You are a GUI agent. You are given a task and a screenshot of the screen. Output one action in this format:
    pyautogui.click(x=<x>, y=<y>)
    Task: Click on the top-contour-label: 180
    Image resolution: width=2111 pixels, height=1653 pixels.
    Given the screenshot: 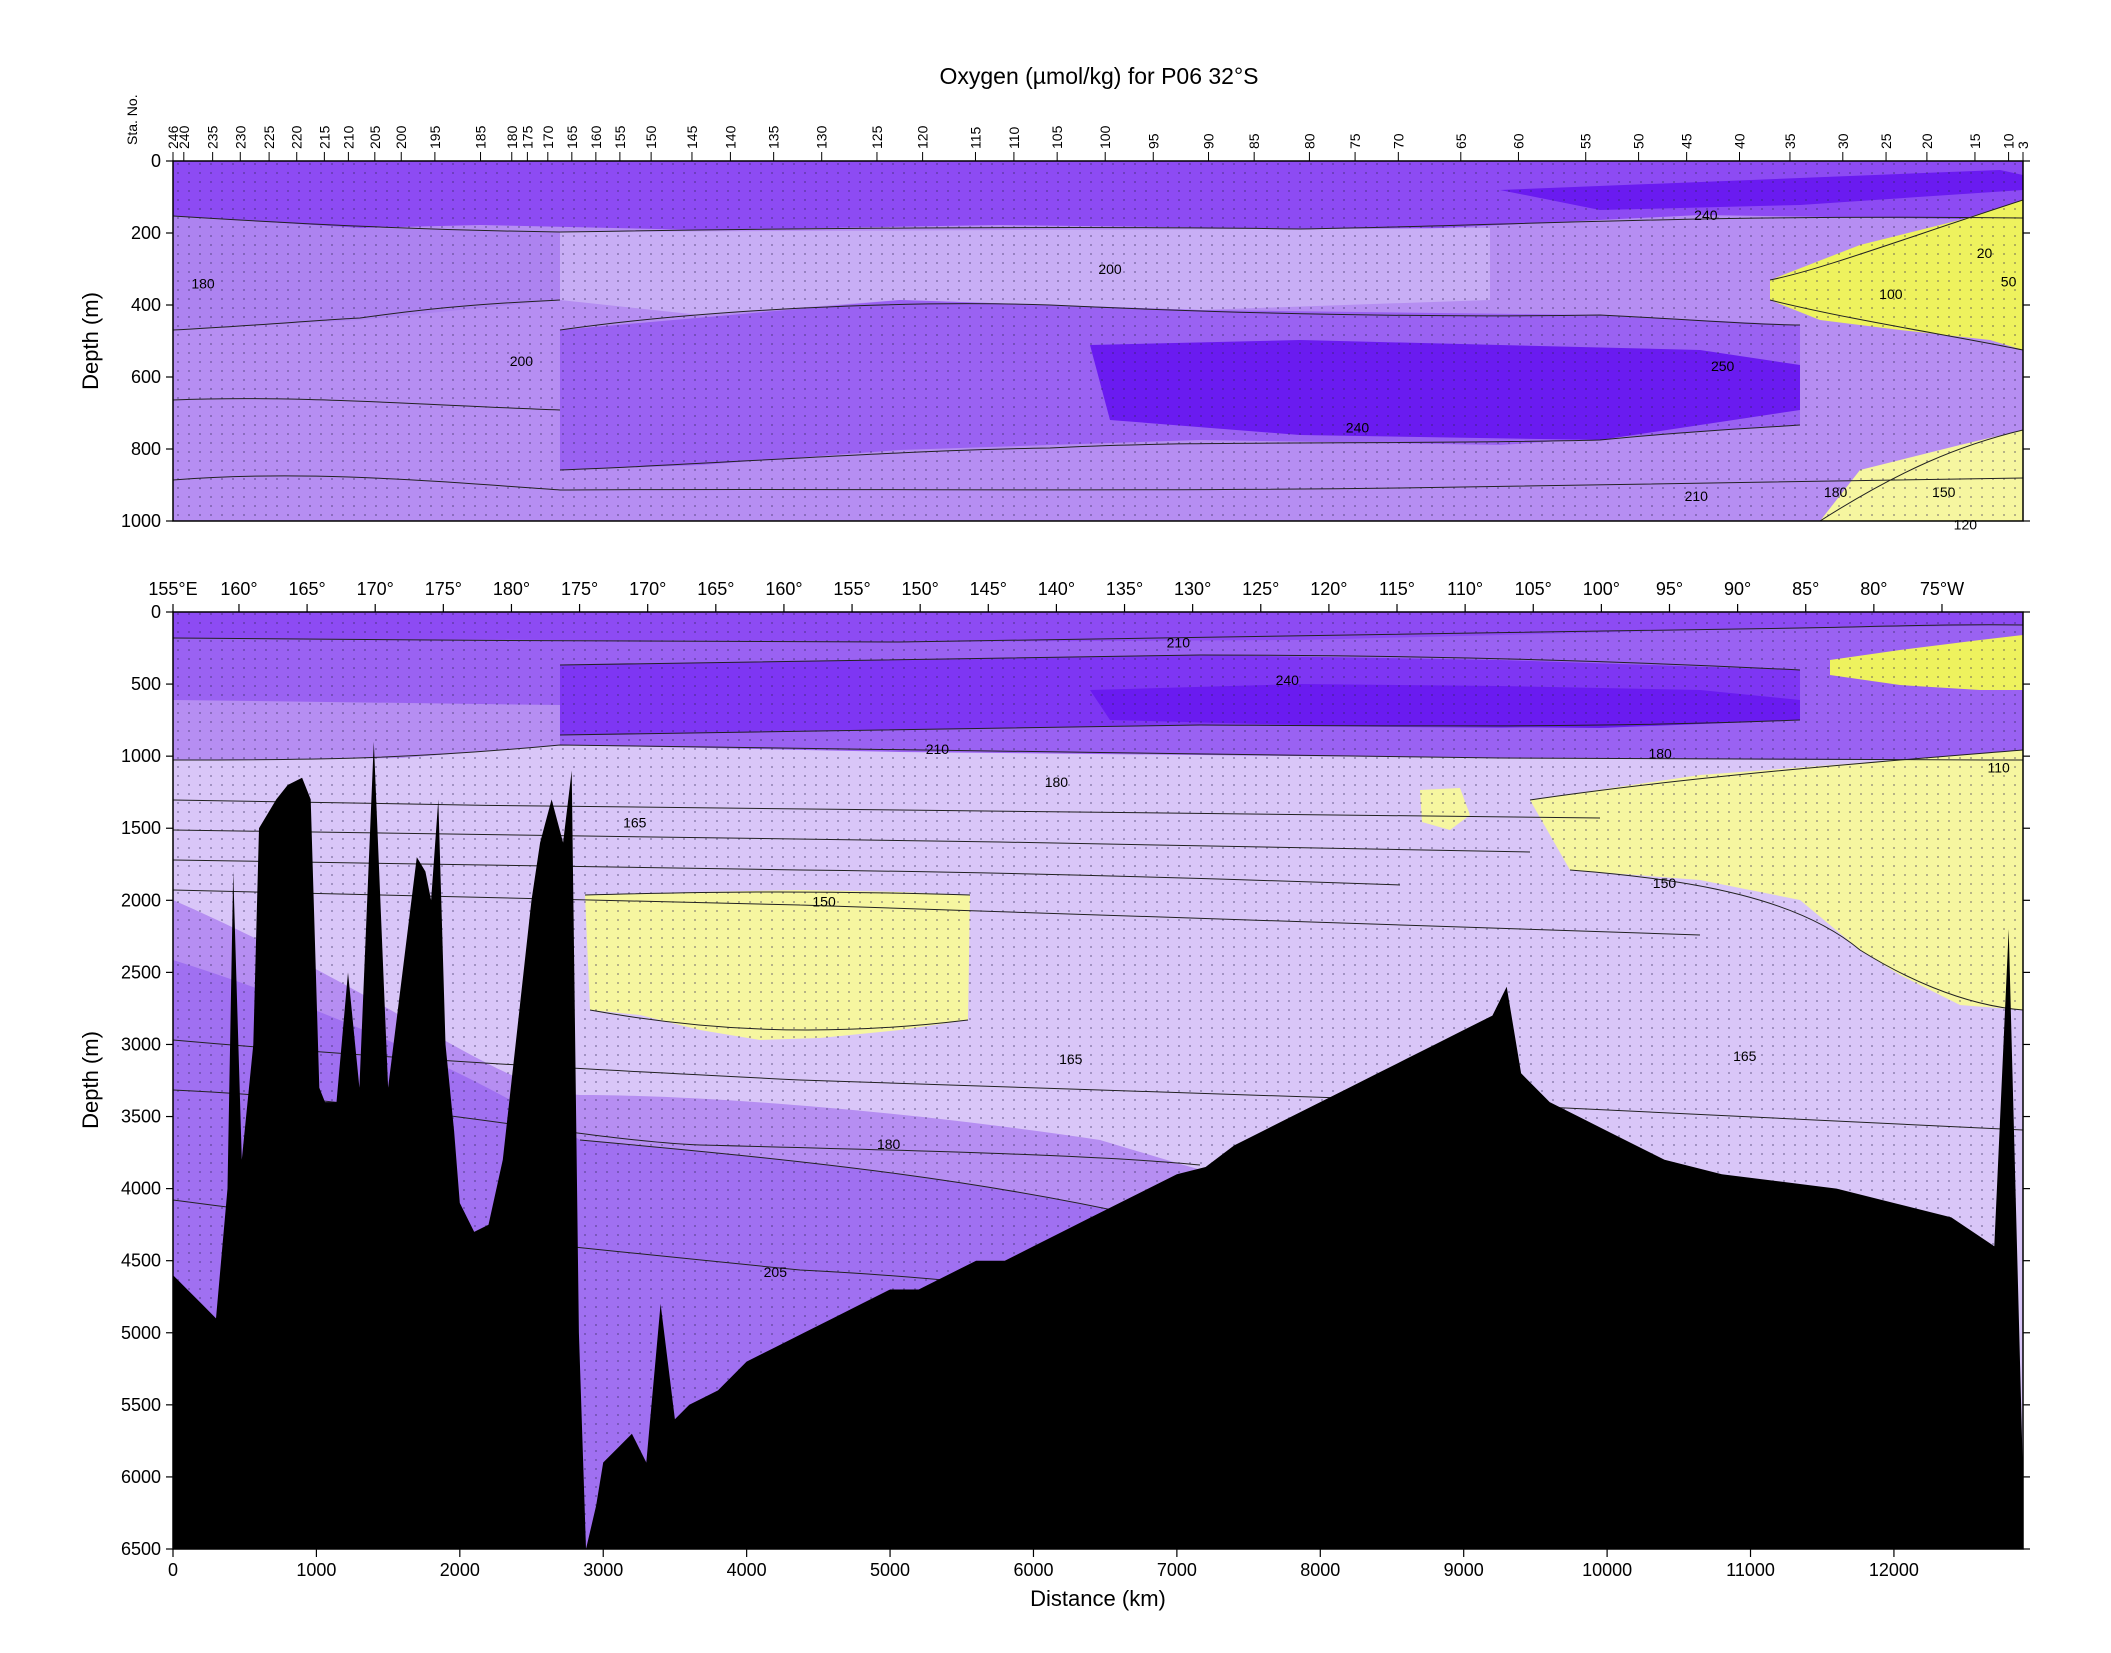 What is the action you would take?
    pyautogui.click(x=203, y=283)
    